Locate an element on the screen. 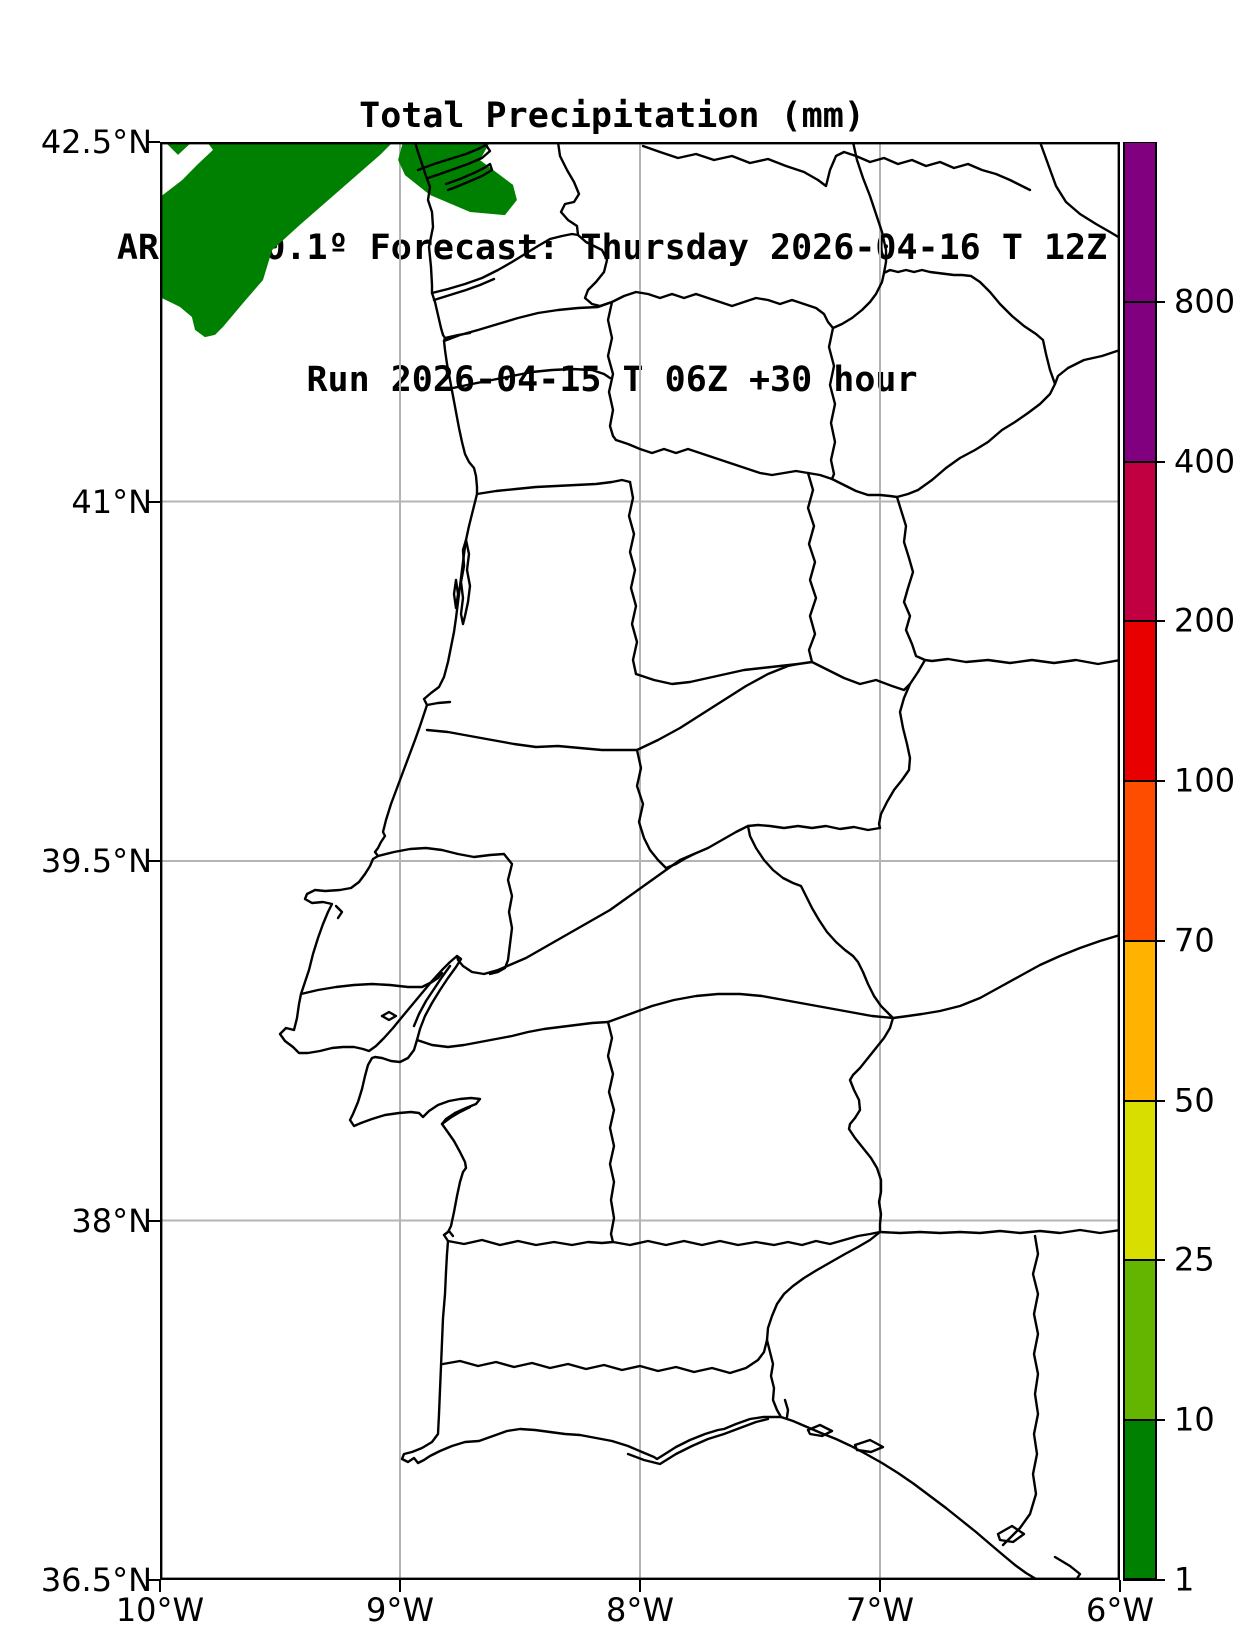  colorbar-label: 200 is located at coordinates (1205, 620).